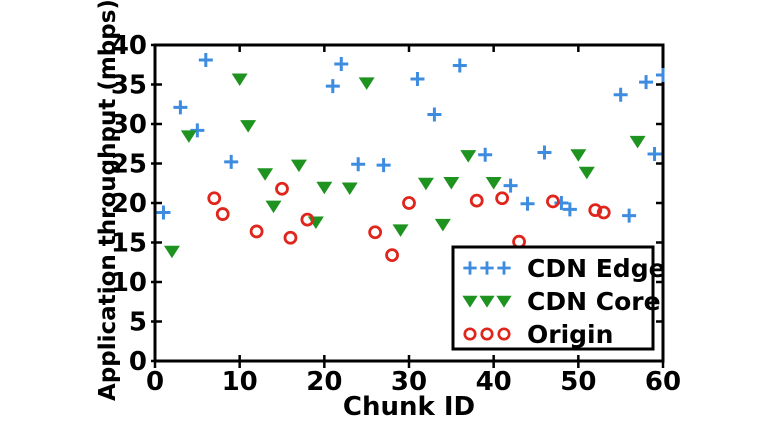 Image resolution: width=768 pixels, height=432 pixels. What do you see at coordinates (578, 382) in the screenshot?
I see `x-tick-label: 50` at bounding box center [578, 382].